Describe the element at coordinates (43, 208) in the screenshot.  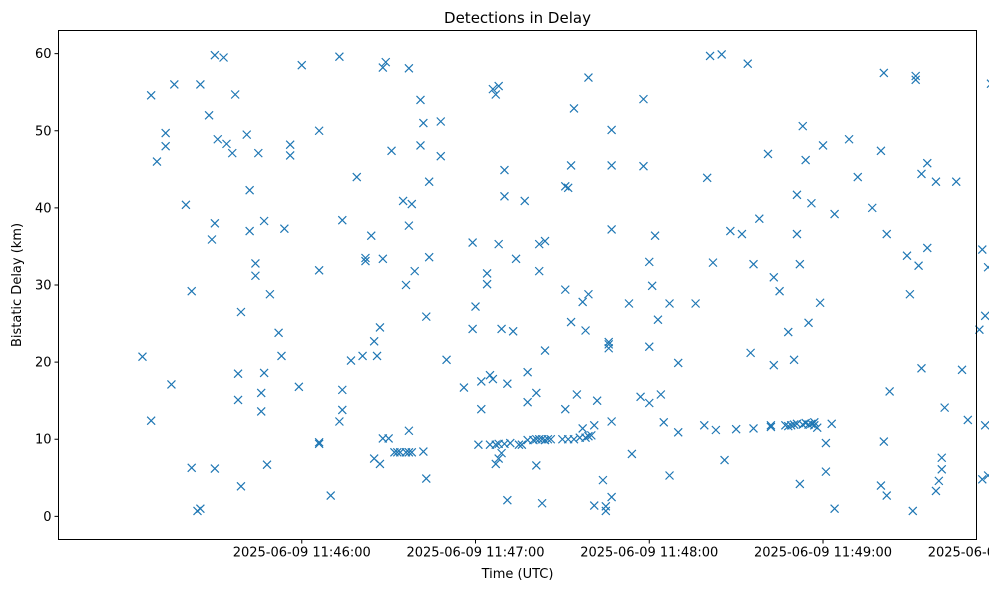
I see `y-tick-label: 40` at that location.